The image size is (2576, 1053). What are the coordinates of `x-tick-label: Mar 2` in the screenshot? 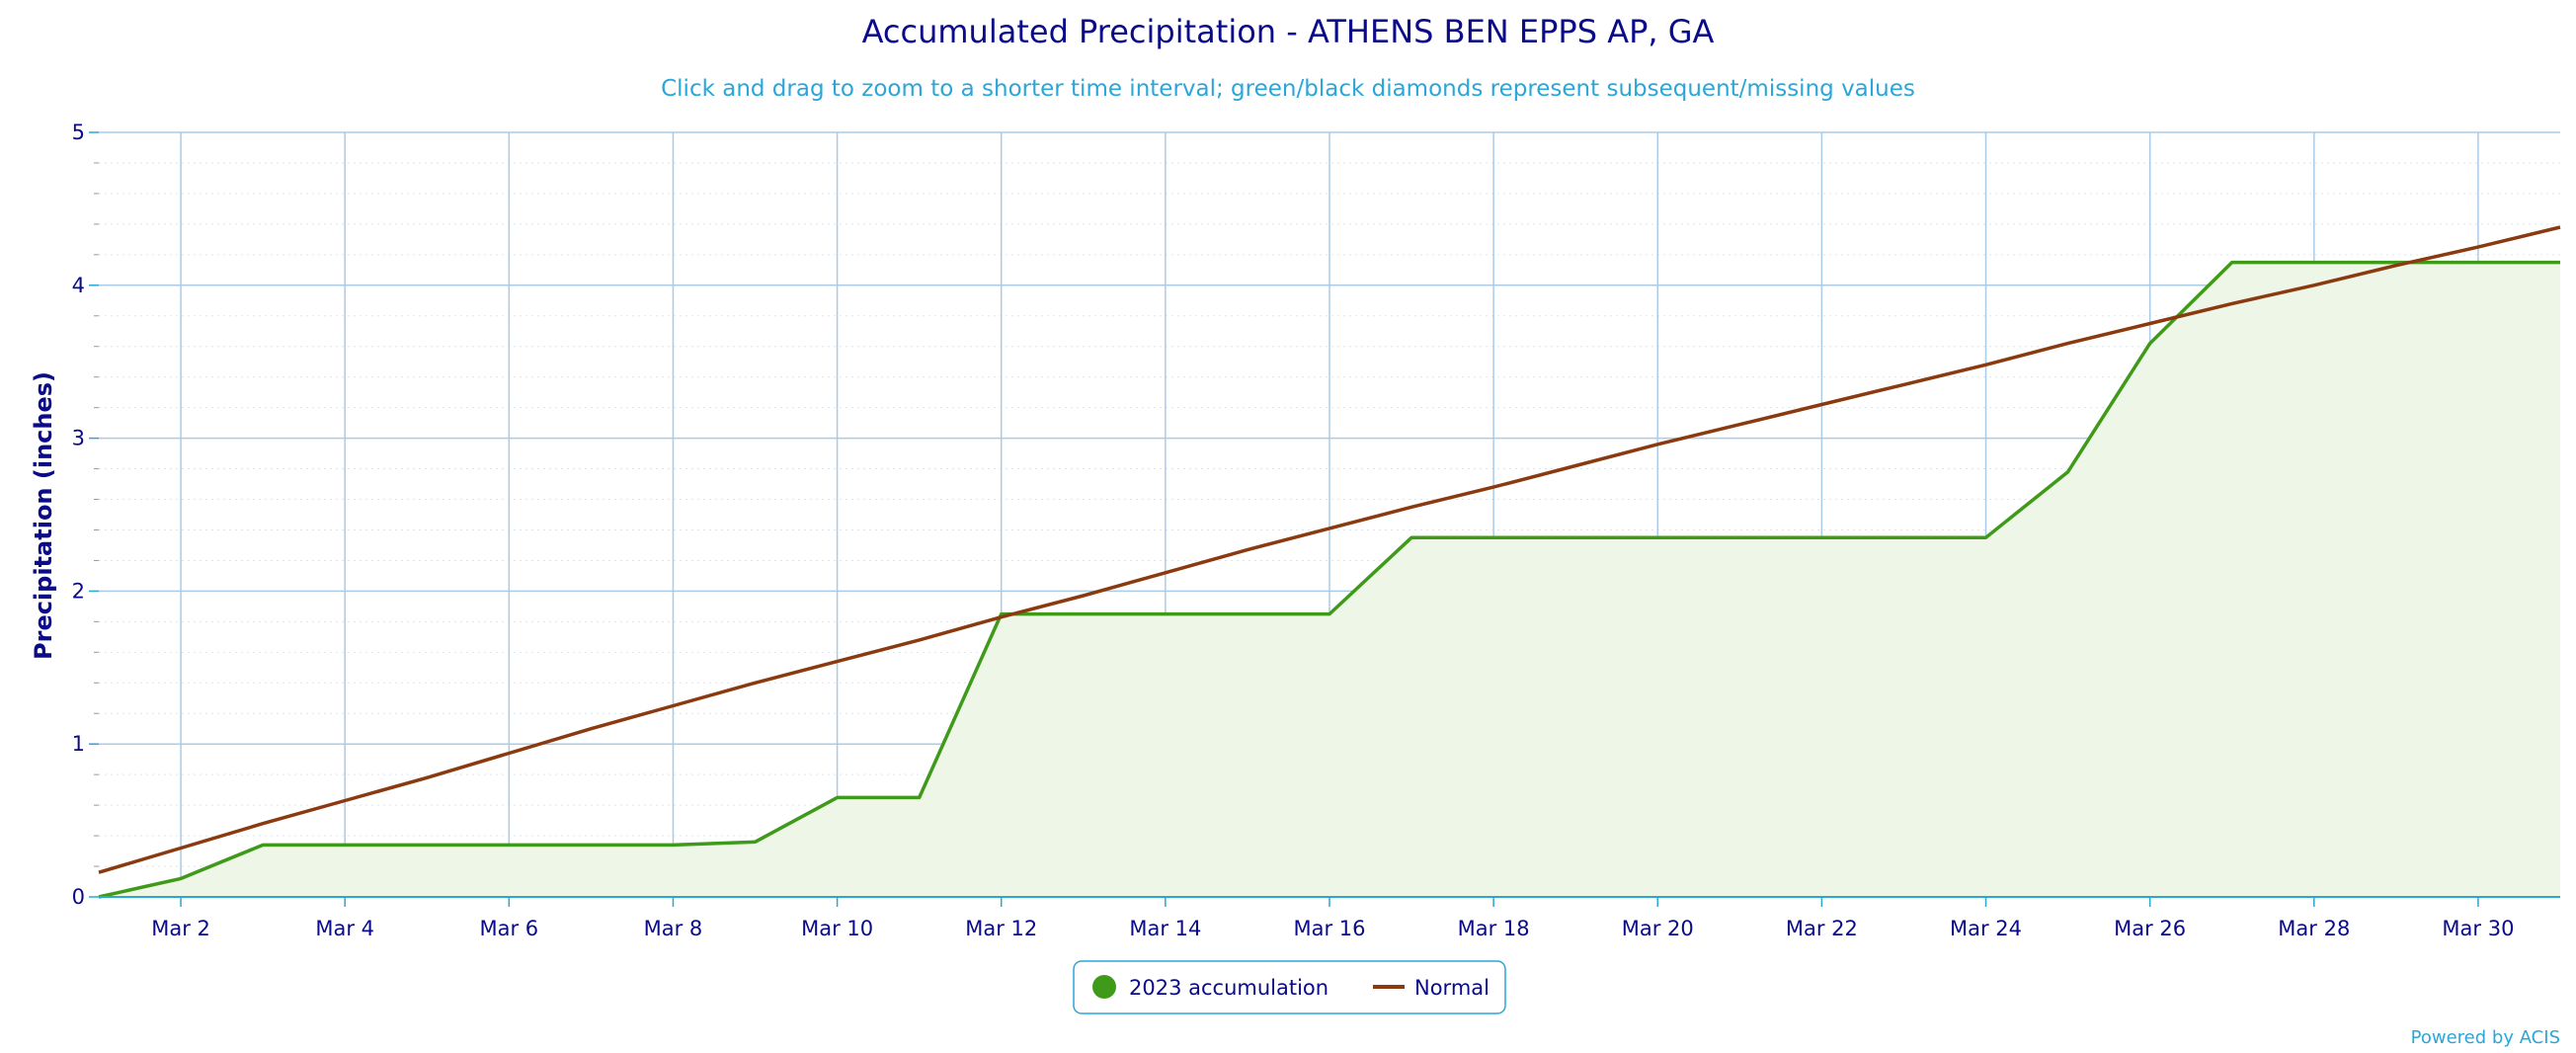 It's located at (180, 929).